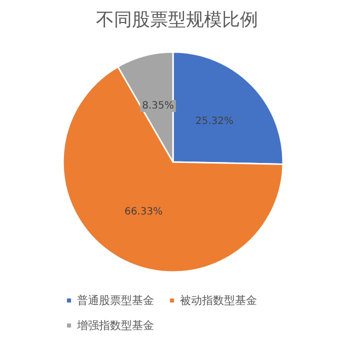 The image size is (354, 344). Describe the element at coordinates (143, 212) in the screenshot. I see `data-label: 66.33%` at that location.